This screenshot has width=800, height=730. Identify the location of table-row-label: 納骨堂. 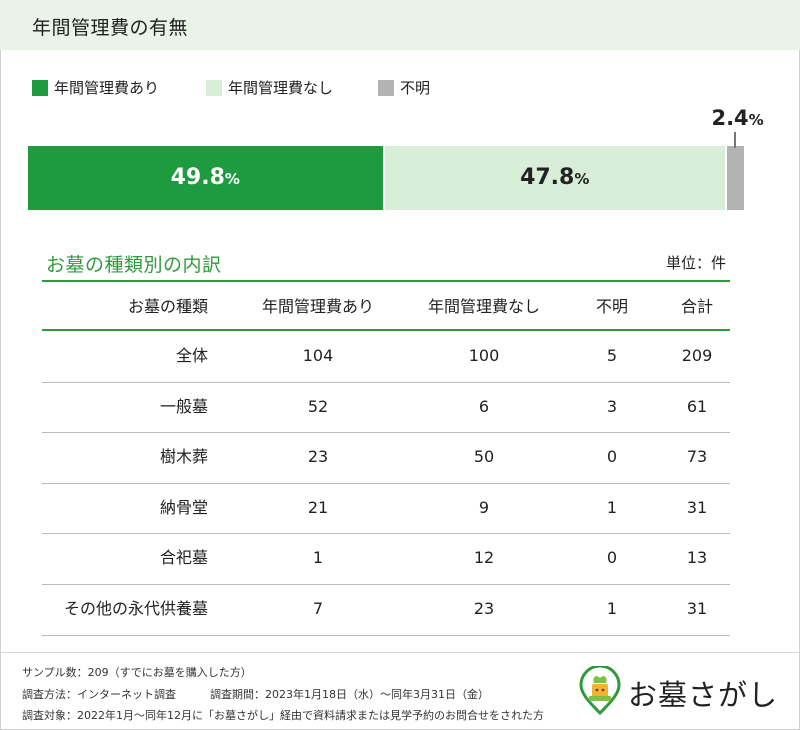
(183, 507).